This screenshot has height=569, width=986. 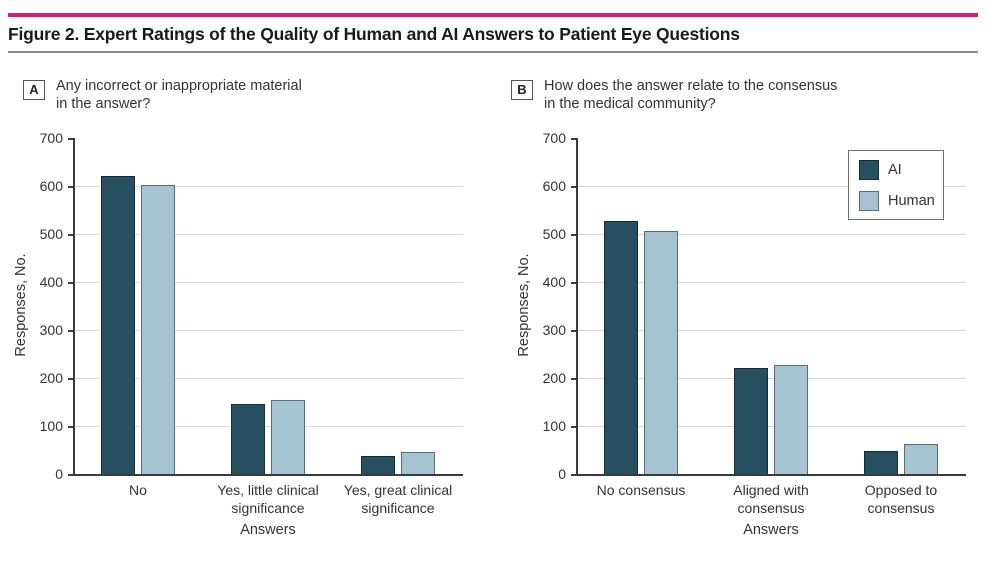 What do you see at coordinates (493, 15) in the screenshot?
I see `accent-rule` at bounding box center [493, 15].